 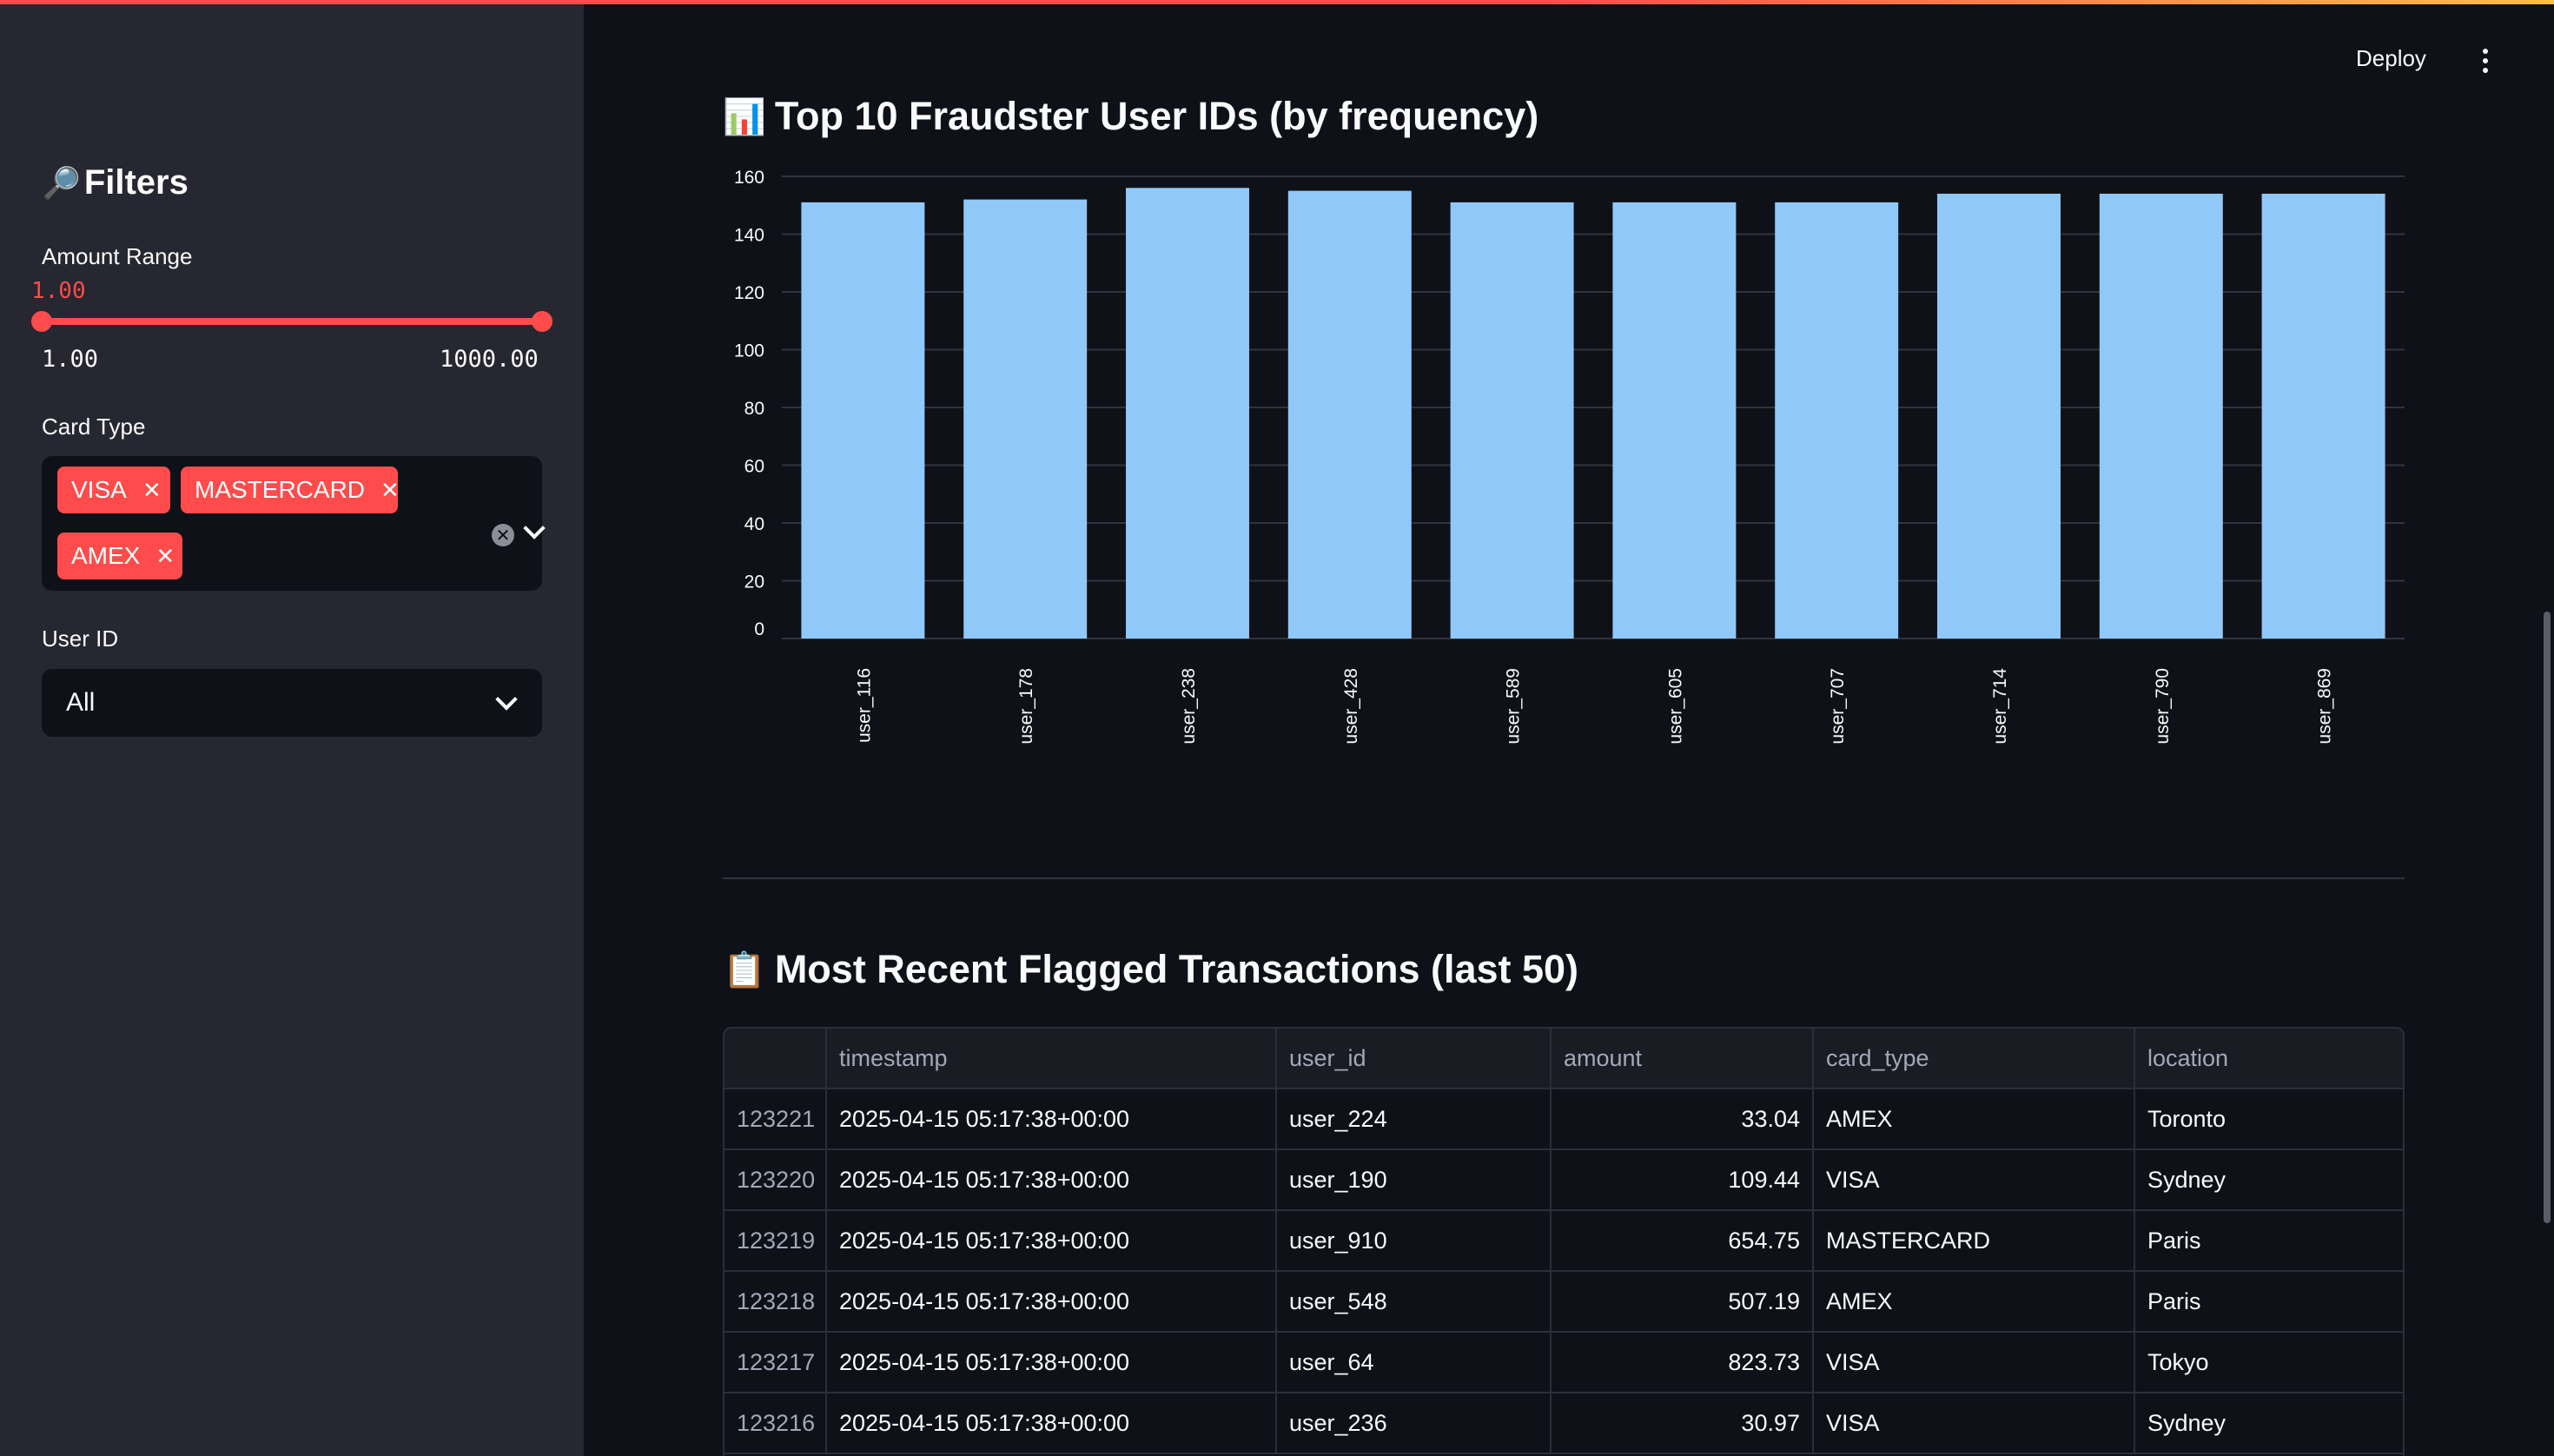 What do you see at coordinates (776, 1241) in the screenshot?
I see `row-index: 123219` at bounding box center [776, 1241].